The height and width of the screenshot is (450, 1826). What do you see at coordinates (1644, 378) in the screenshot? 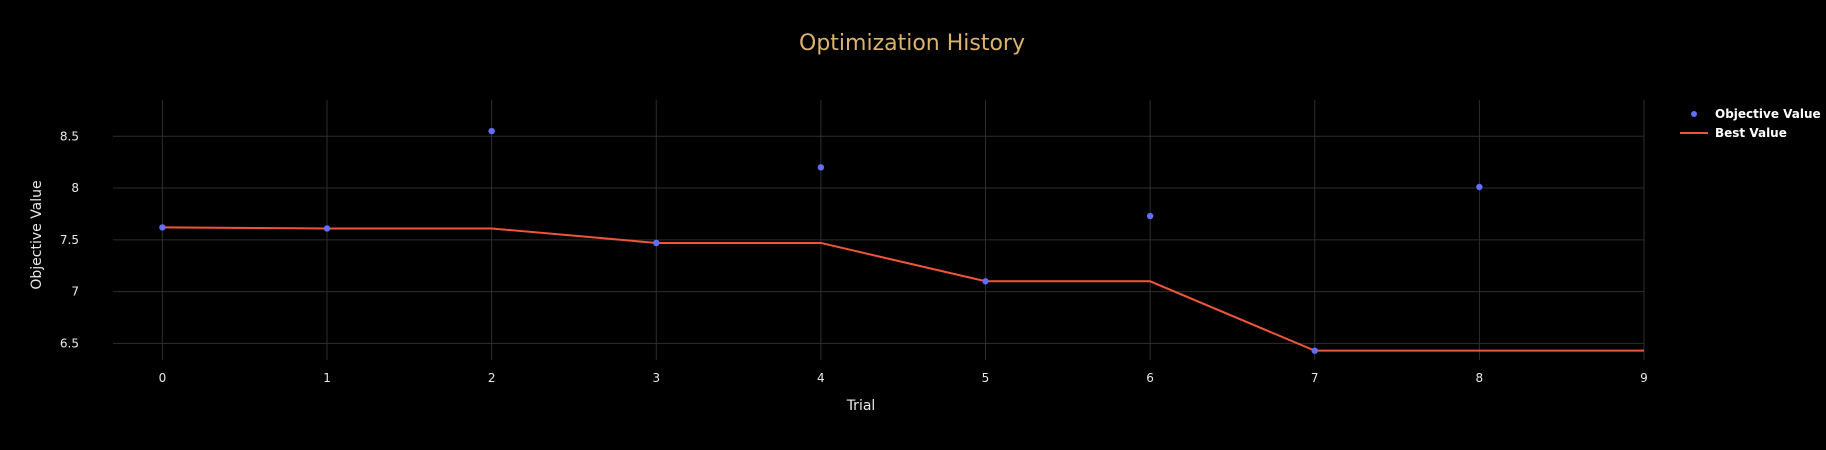
I see `x-tick-label: 9` at bounding box center [1644, 378].